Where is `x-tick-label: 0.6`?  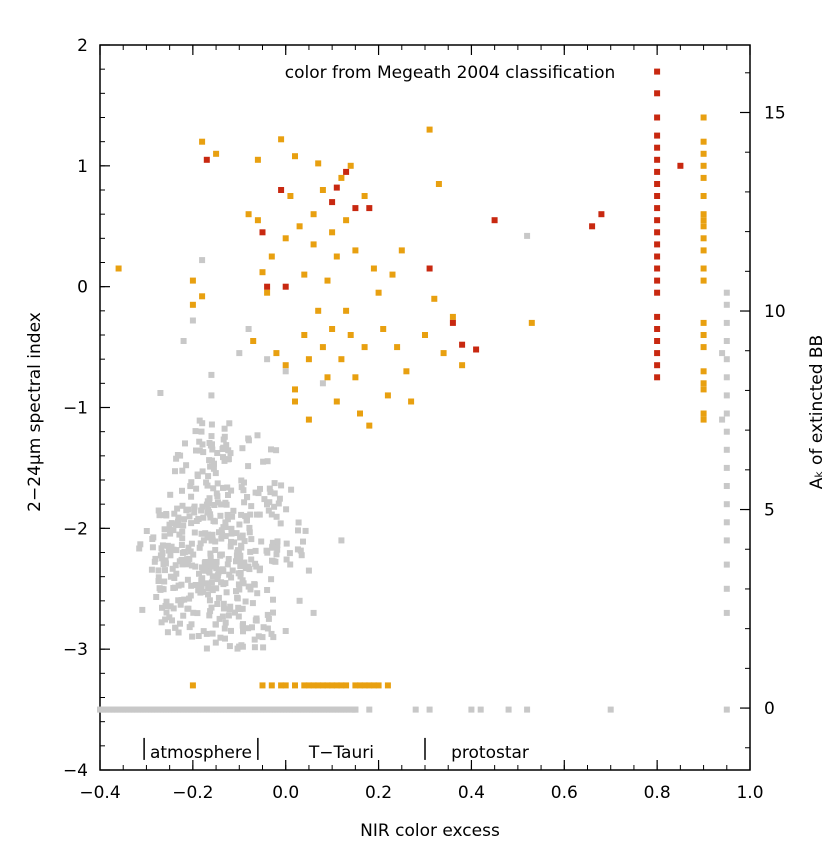
x-tick-label: 0.6 is located at coordinates (564, 793).